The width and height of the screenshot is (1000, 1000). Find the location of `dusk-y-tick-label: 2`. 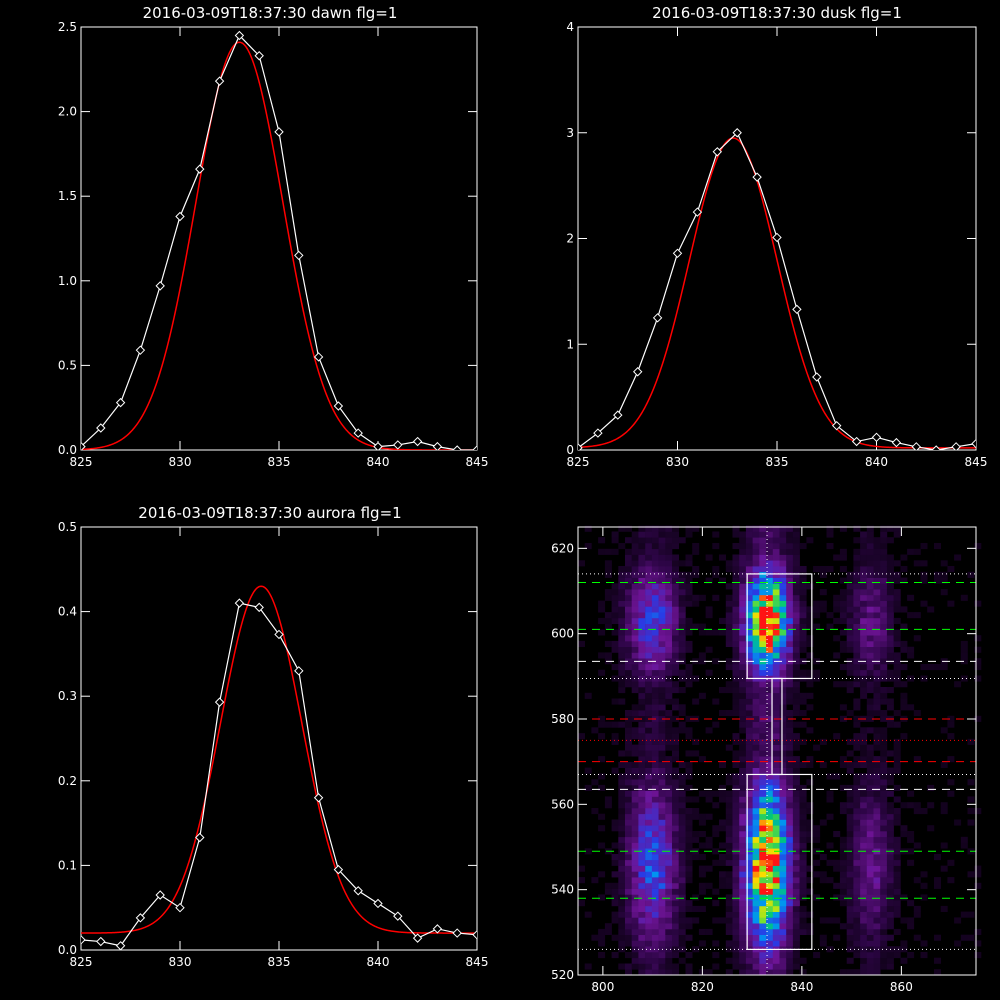

dusk-y-tick-label: 2 is located at coordinates (570, 239).